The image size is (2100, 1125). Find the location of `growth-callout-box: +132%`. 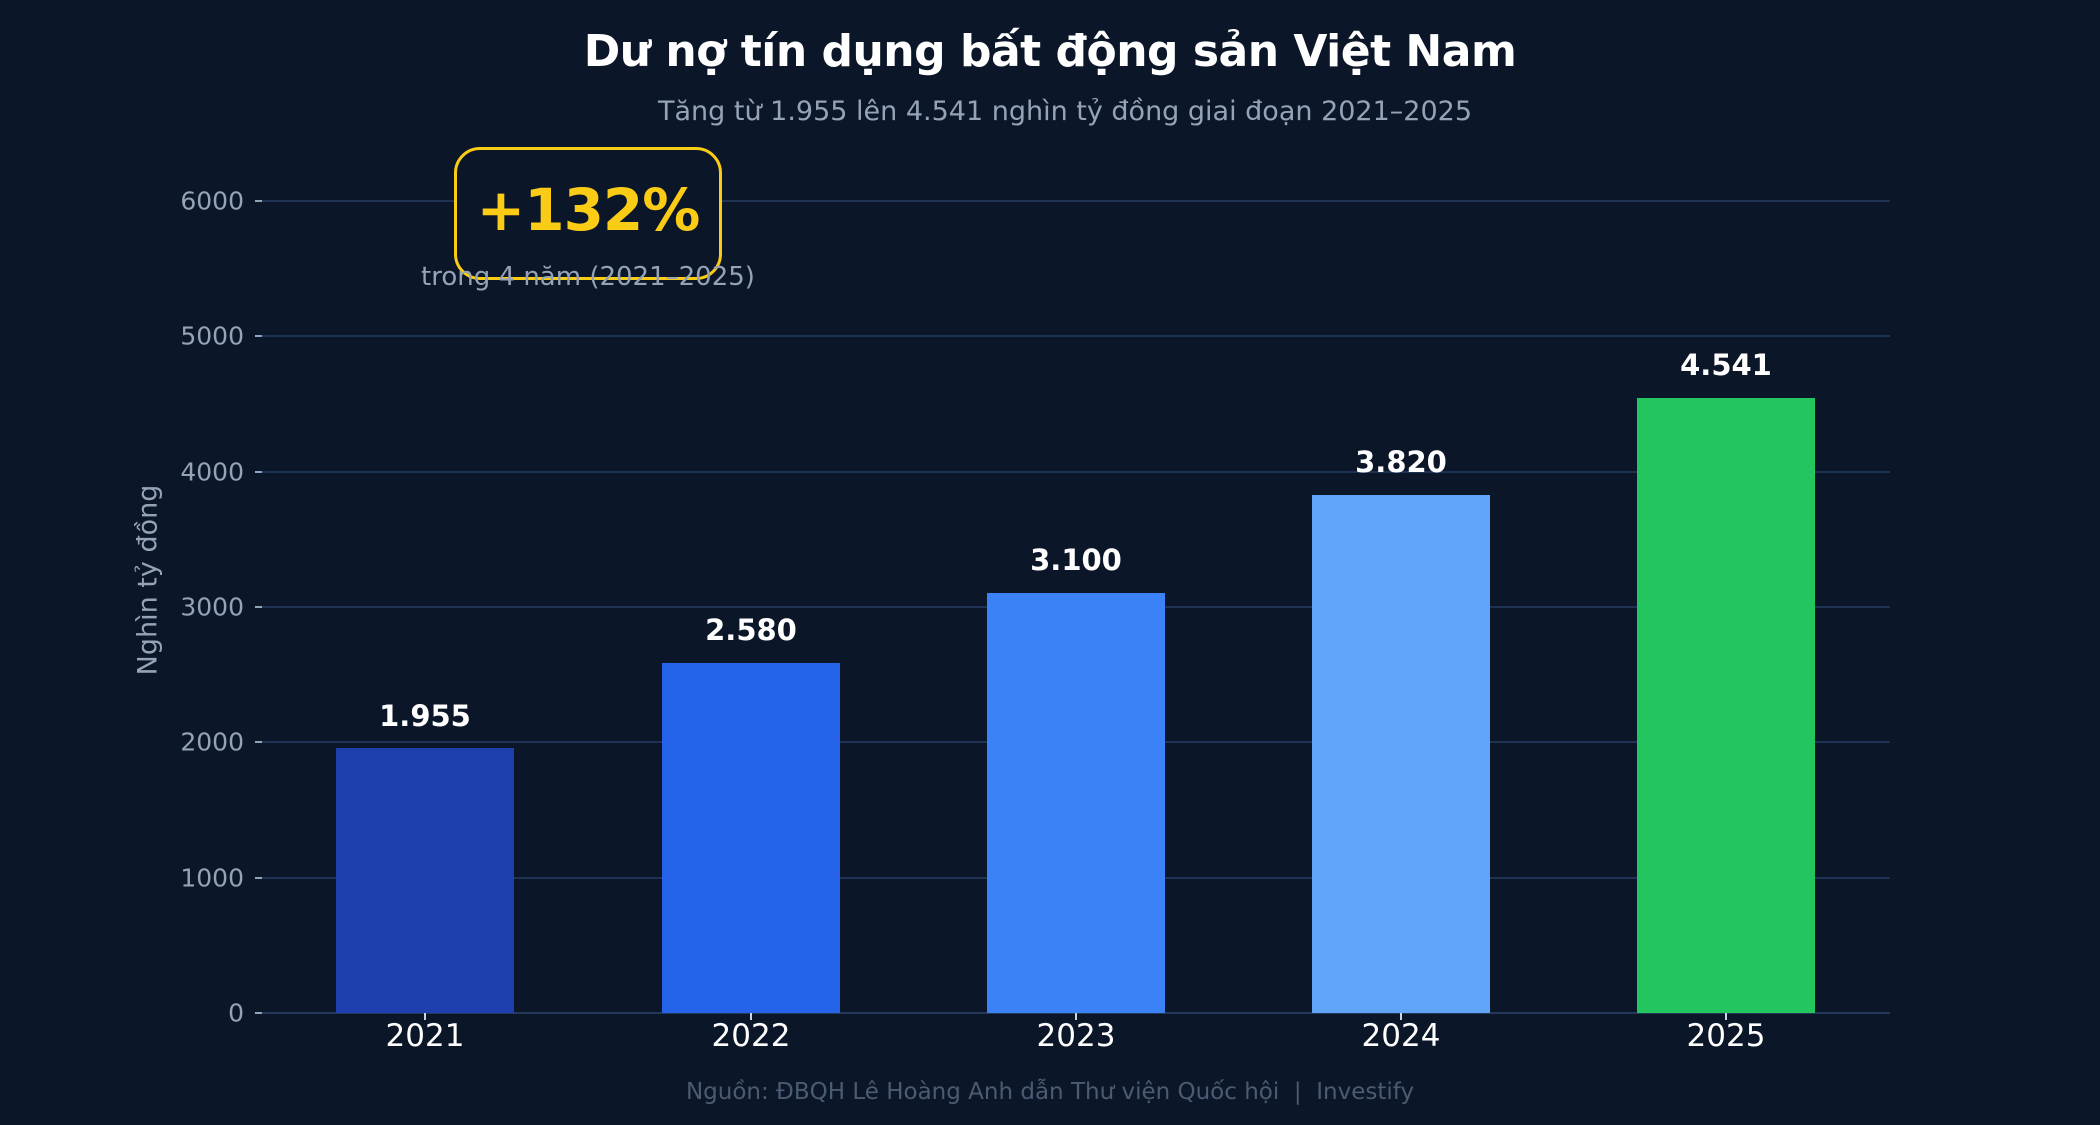

growth-callout-box: +132% is located at coordinates (588, 213).